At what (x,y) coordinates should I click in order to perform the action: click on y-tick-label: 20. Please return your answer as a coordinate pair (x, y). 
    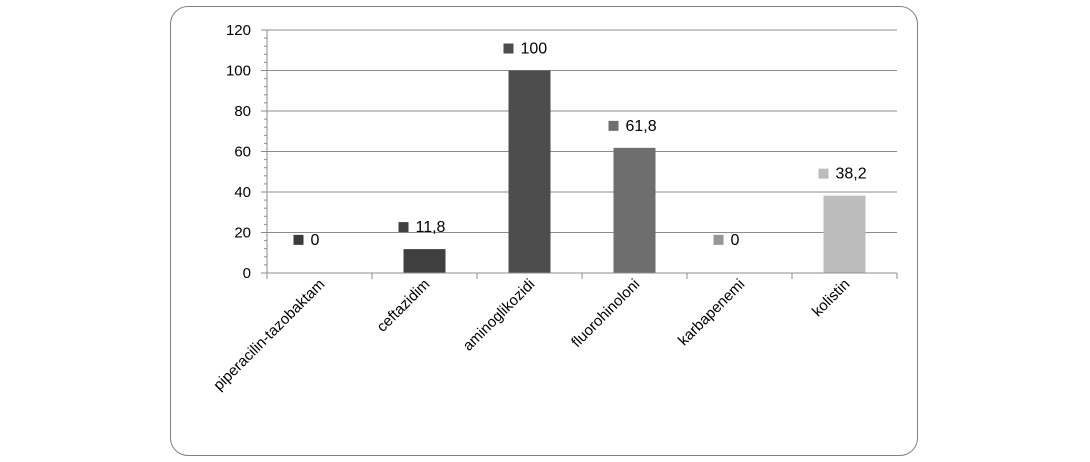
    Looking at the image, I should click on (242, 233).